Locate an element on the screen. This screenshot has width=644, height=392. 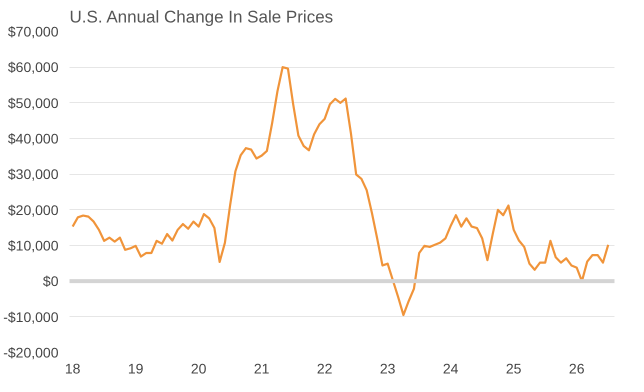
y-tick-label: $0 is located at coordinates (50, 281).